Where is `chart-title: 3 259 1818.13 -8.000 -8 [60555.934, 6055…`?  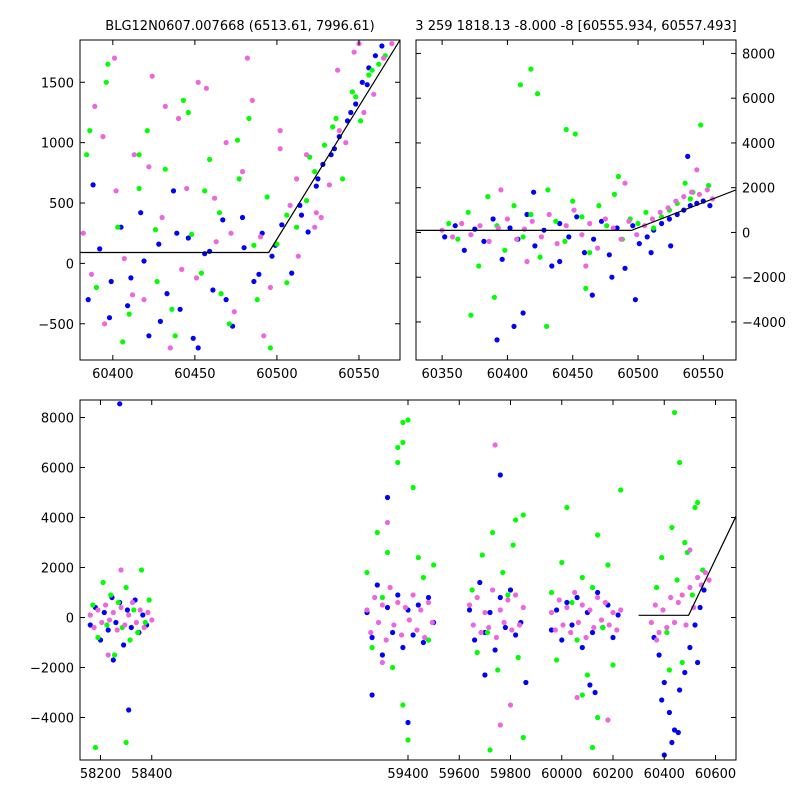 chart-title: 3 259 1818.13 -8.000 -8 [60555.934, 6055… is located at coordinates (575, 26).